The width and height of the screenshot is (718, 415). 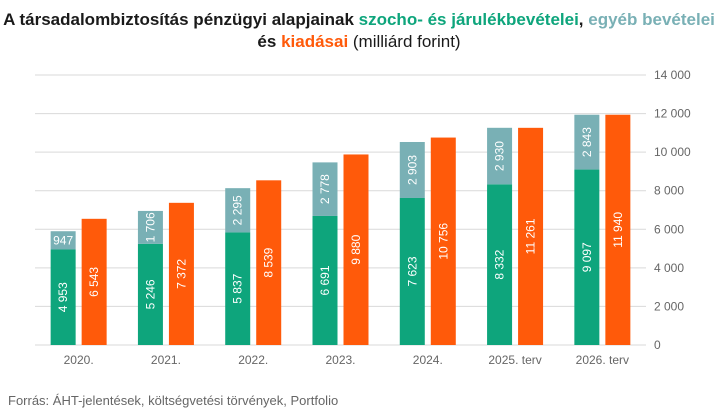 I want to click on title-szocho: szocho- és járulékbevételei, so click(x=468, y=19).